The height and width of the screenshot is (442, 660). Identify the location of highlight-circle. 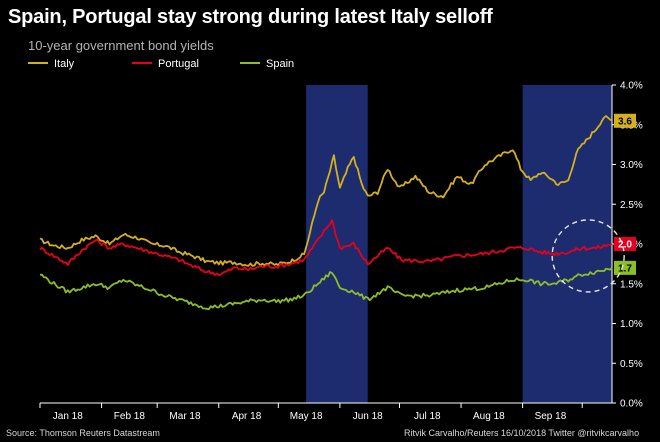
(588, 256).